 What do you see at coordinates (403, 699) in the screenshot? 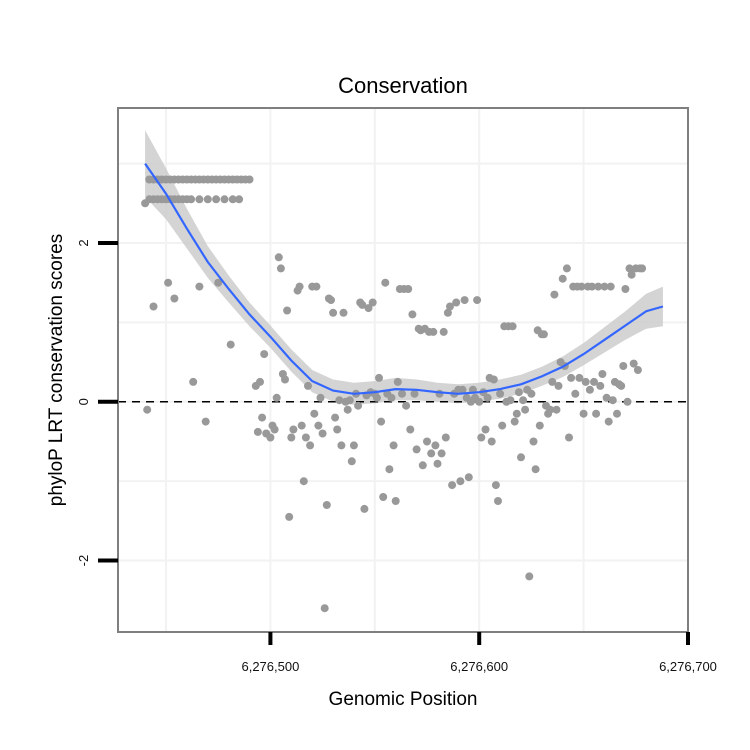
I see `x-axis-title: Genomic Position` at bounding box center [403, 699].